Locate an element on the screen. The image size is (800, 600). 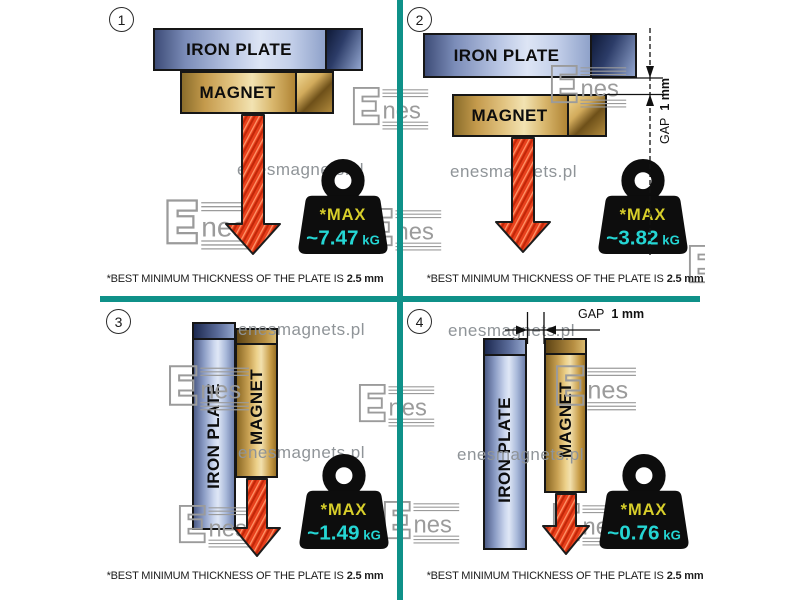
panel-2-iron-plate is located at coordinates (530, 55).